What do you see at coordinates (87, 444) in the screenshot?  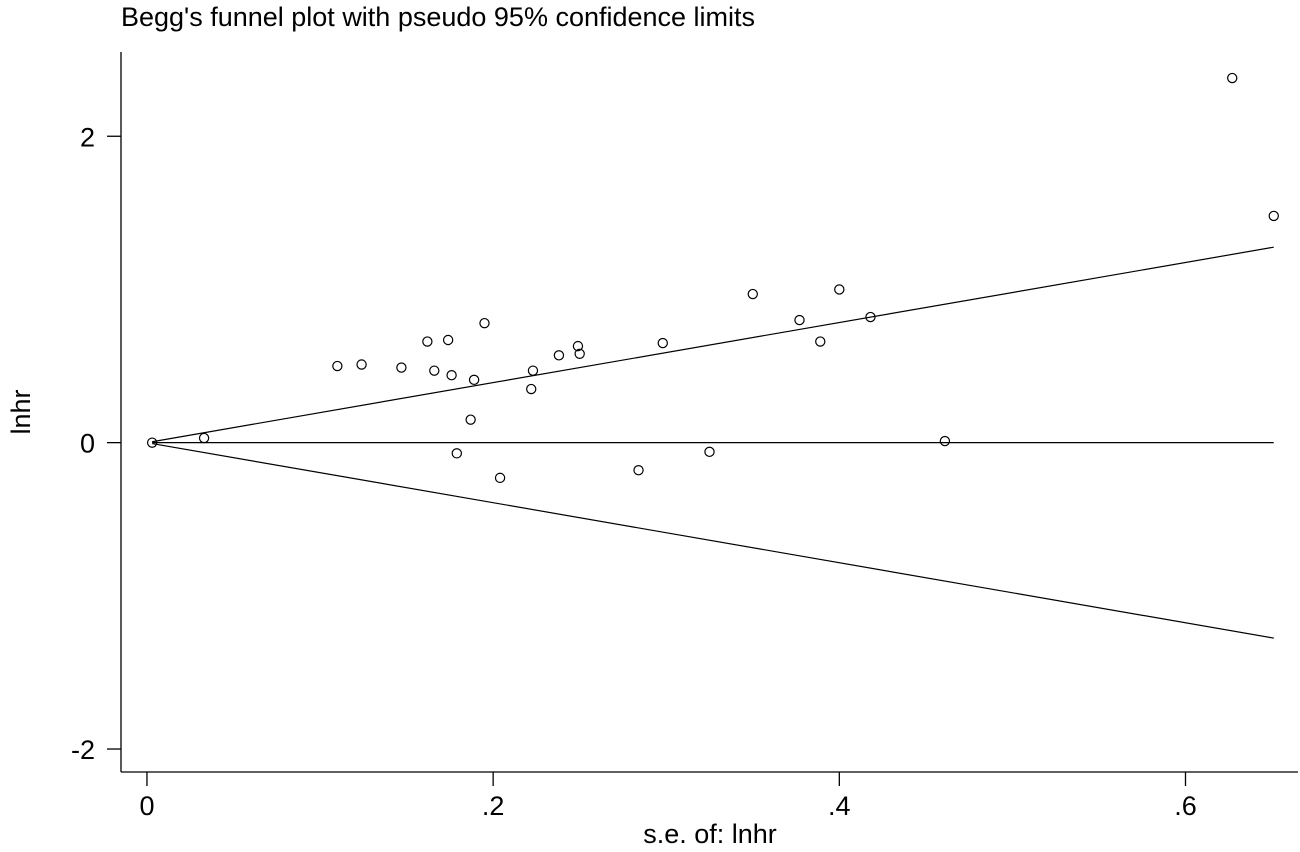 I see `y-tick-label: 0` at bounding box center [87, 444].